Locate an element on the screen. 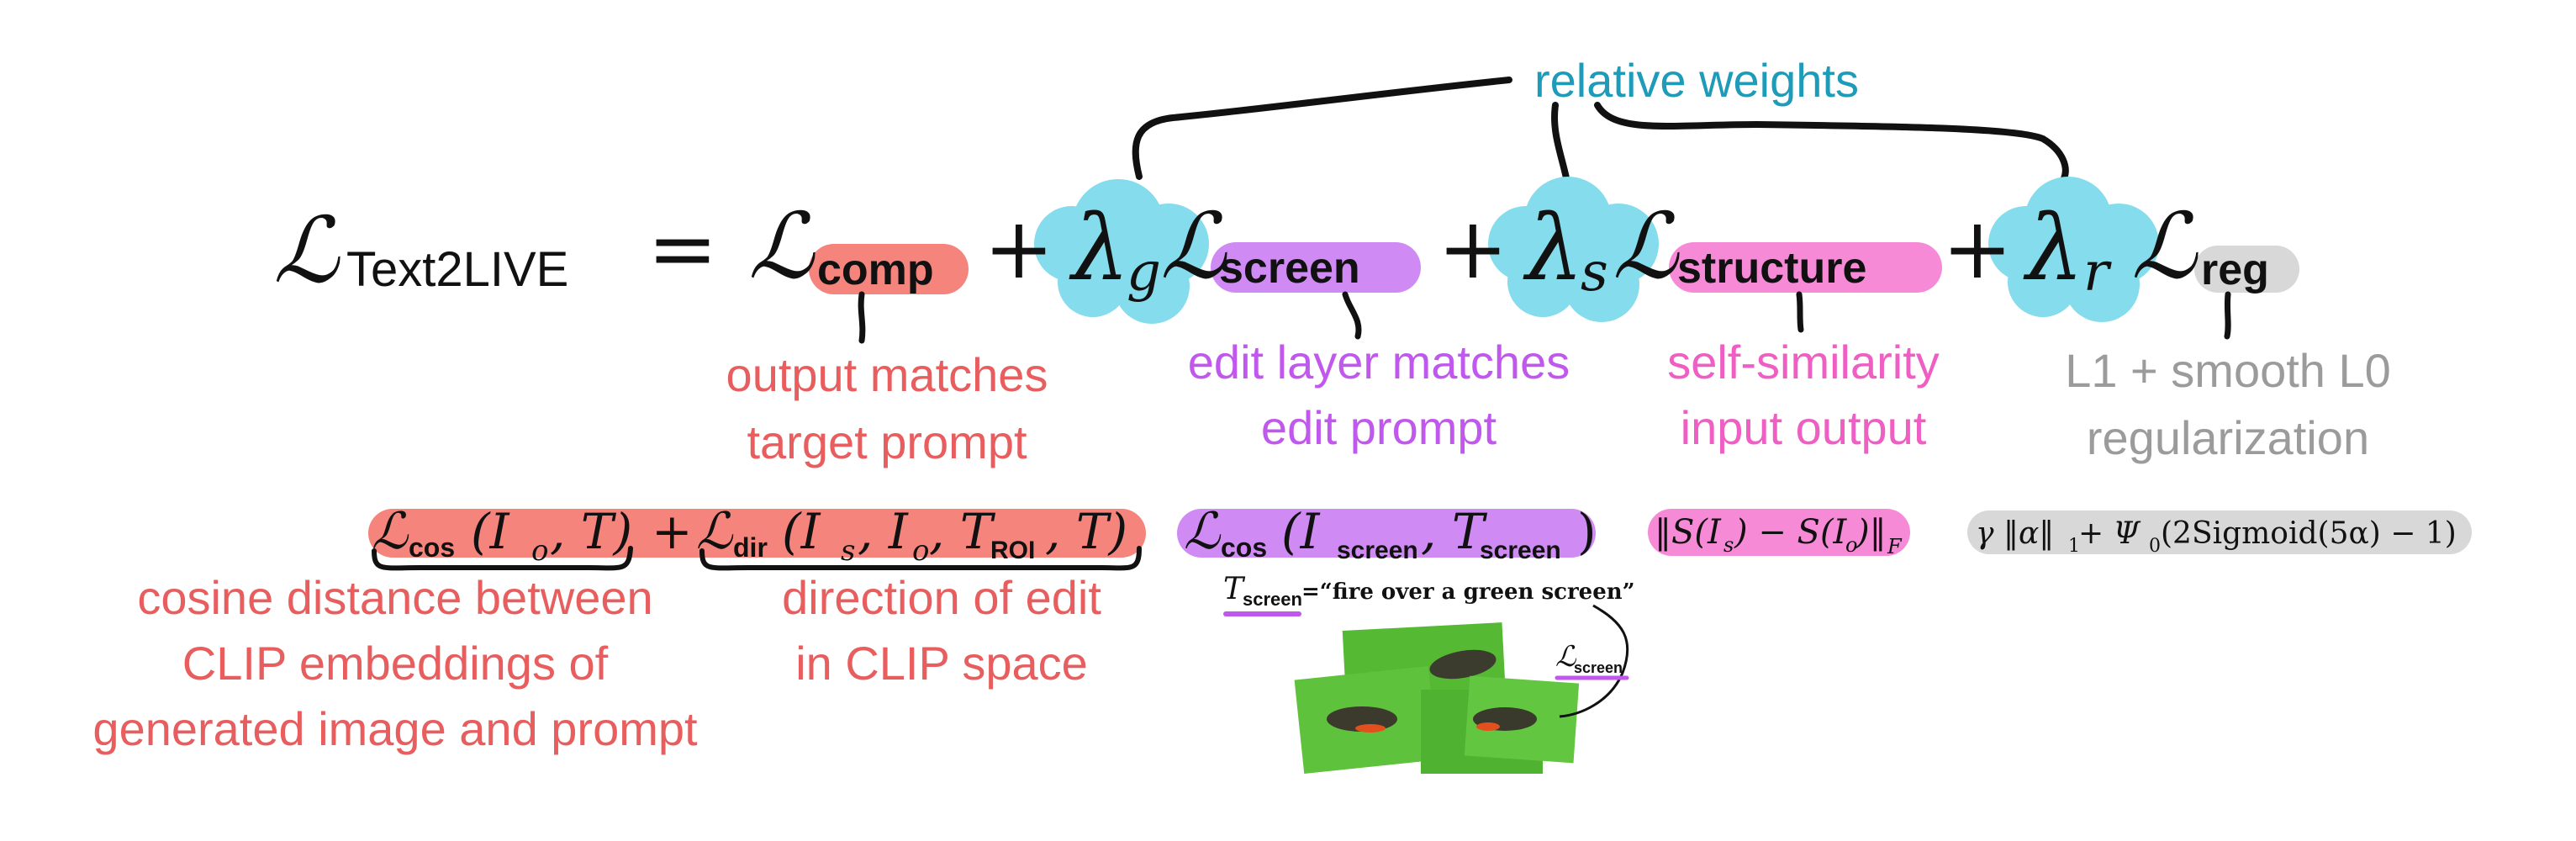 Image resolution: width=2576 pixels, height=841 pixels. structure-subscript: structure is located at coordinates (1772, 268).